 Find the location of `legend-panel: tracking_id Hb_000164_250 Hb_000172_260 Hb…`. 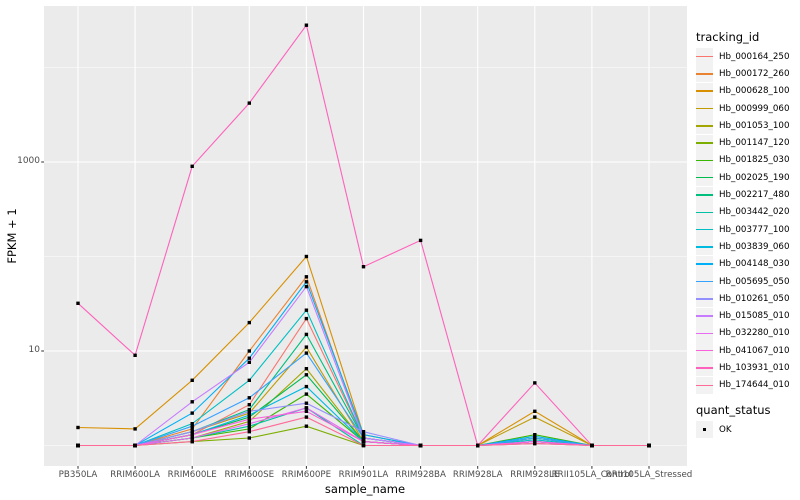

legend-panel: tracking_id Hb_000164_250 Hb_000172_260 Hb… is located at coordinates (748, 234).